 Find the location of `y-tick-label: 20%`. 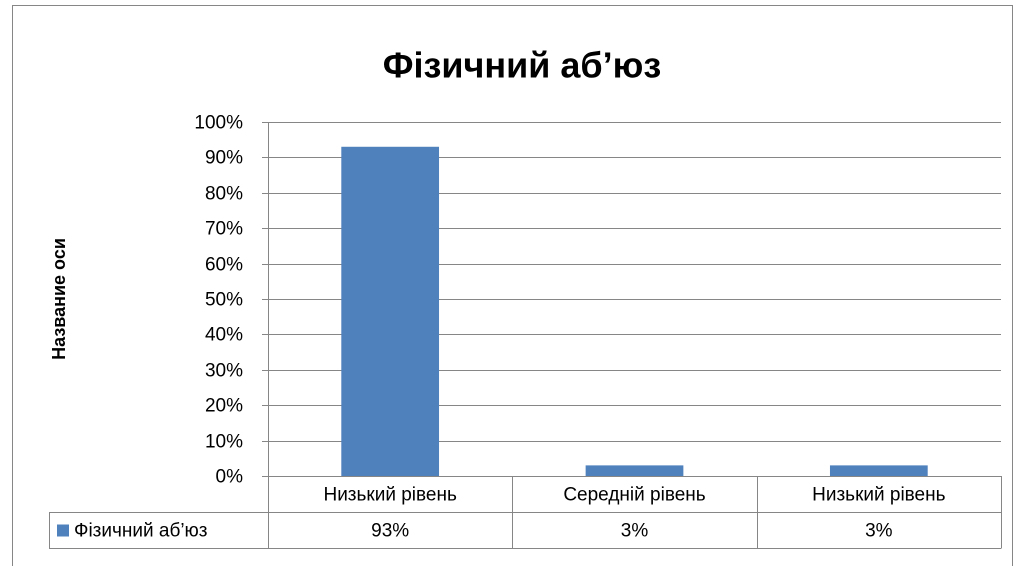

y-tick-label: 20% is located at coordinates (224, 406).